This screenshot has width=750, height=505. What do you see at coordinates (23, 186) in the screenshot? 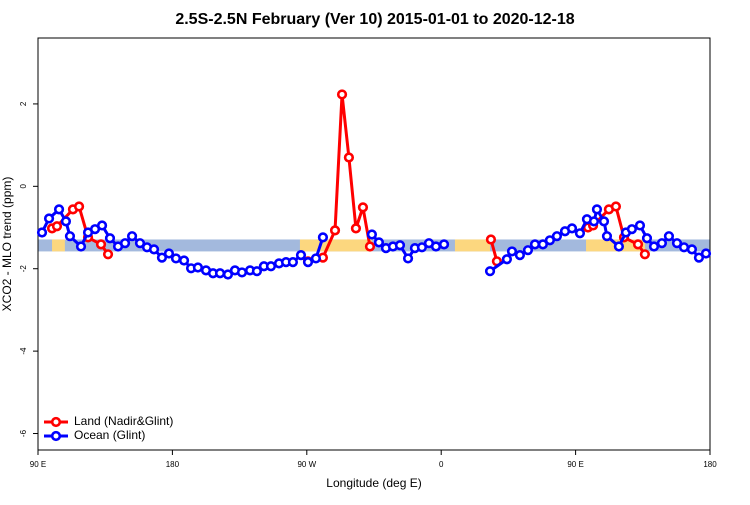
I see `y-tick-label: 0` at bounding box center [23, 186].